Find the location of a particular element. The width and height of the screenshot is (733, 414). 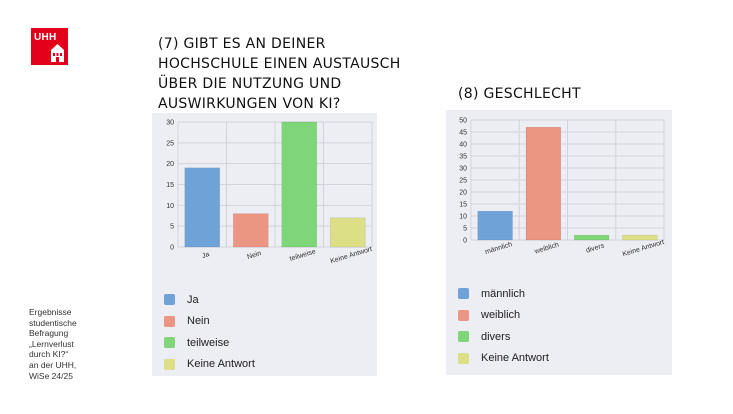

logo-text: UHH is located at coordinates (45, 37).